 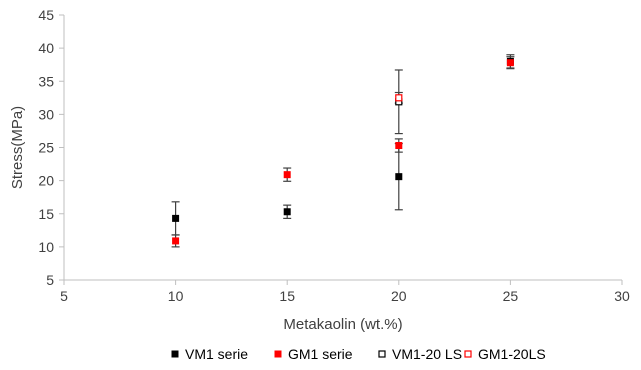 What do you see at coordinates (50, 280) in the screenshot?
I see `y-tick-label: 5` at bounding box center [50, 280].